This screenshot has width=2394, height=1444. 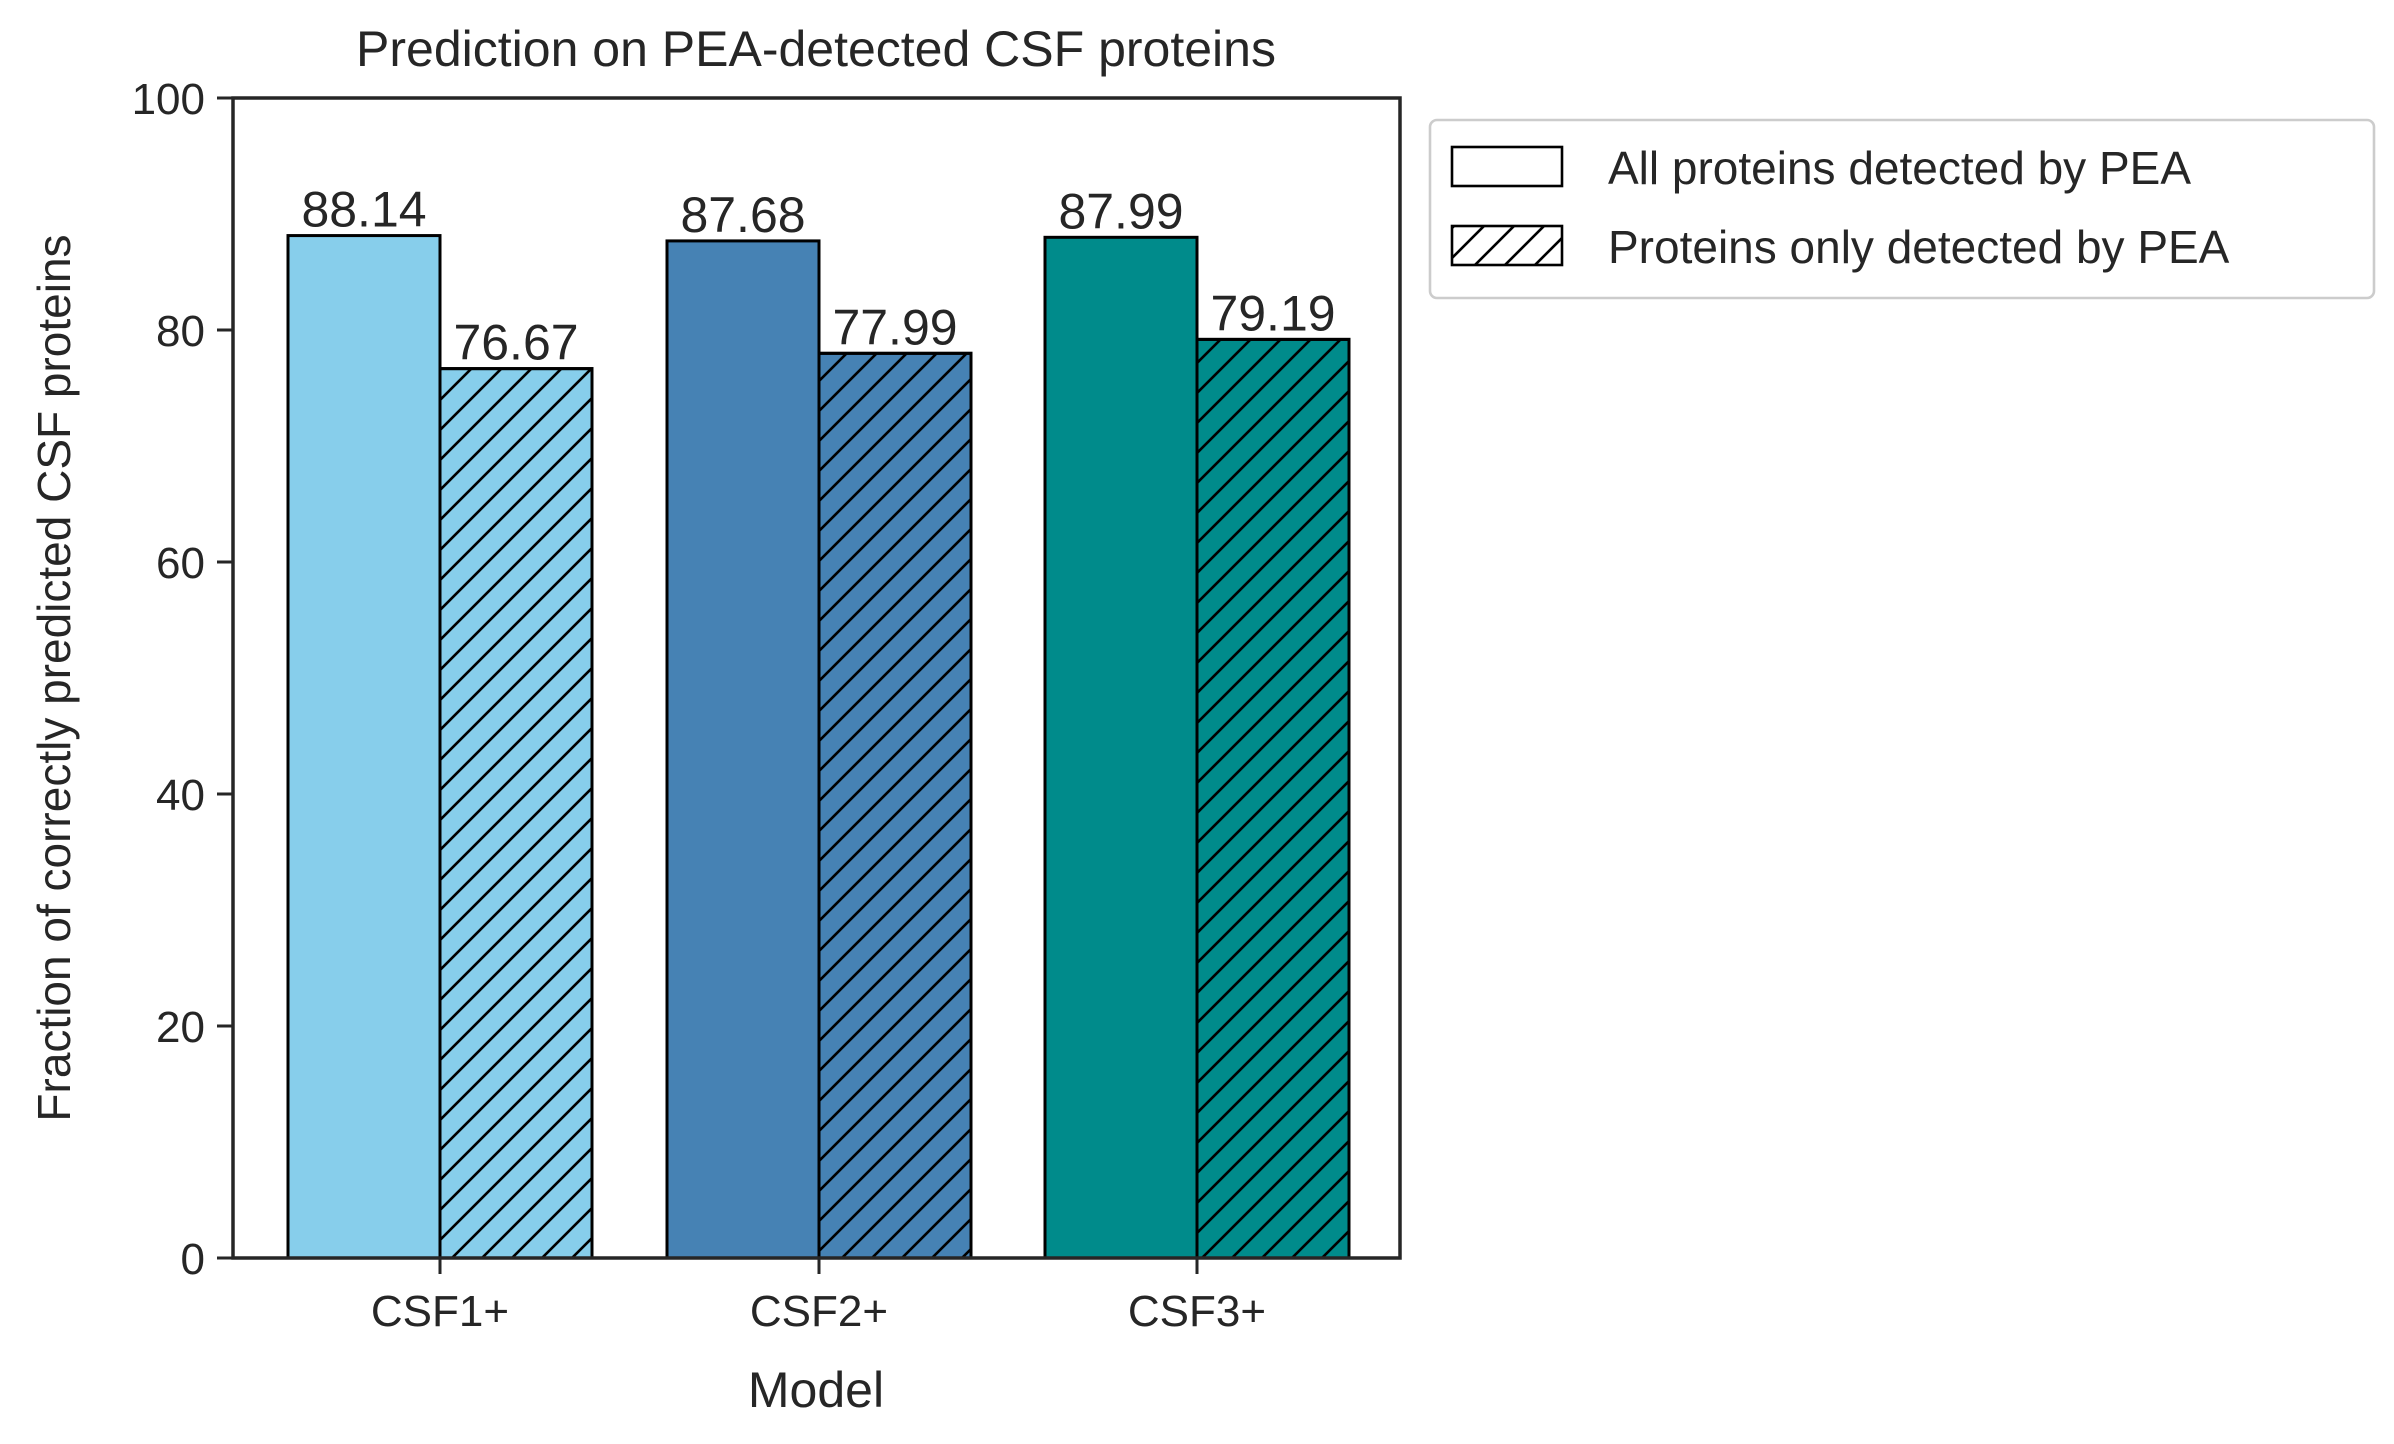 I want to click on bar-csf3-all, so click(x=1121, y=747).